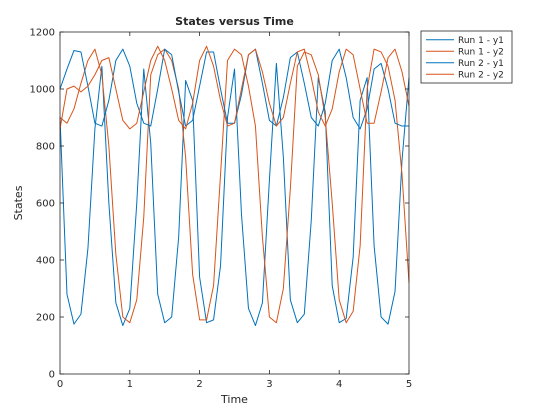 Image resolution: width=560 pixels, height=420 pixels. Describe the element at coordinates (481, 64) in the screenshot. I see `legend-entry-label: Run 2 - y1` at that location.